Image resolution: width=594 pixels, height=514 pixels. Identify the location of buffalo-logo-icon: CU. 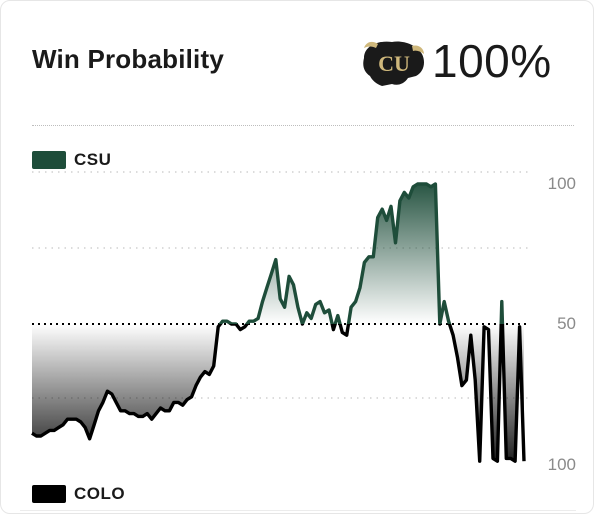
(393, 63).